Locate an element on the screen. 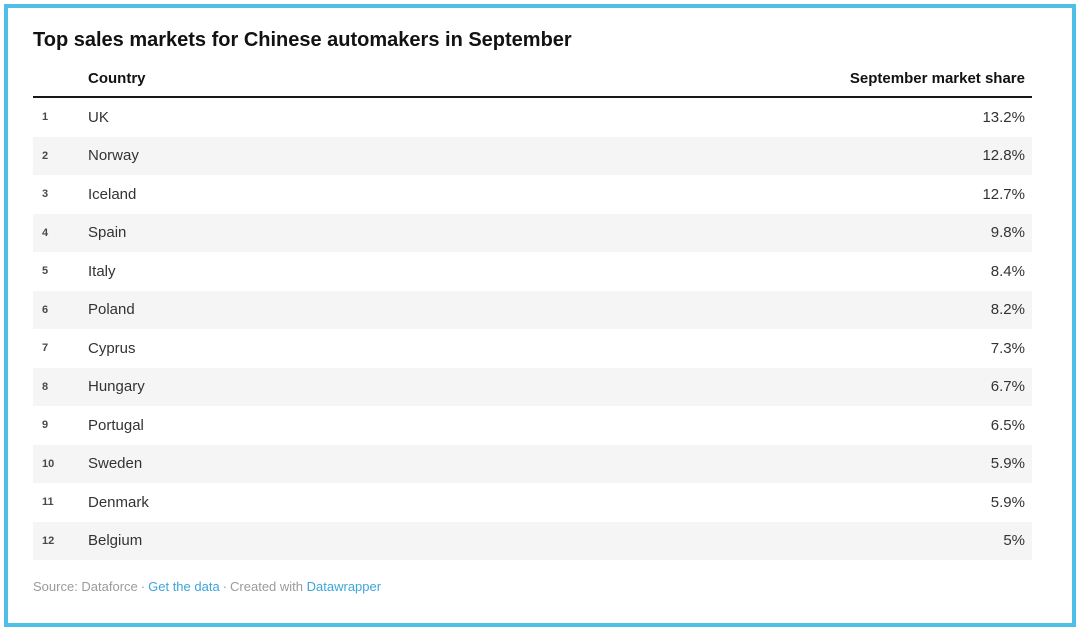 This screenshot has width=1080, height=631. footer-source-text: Source: Dataforce is located at coordinates (85, 586).